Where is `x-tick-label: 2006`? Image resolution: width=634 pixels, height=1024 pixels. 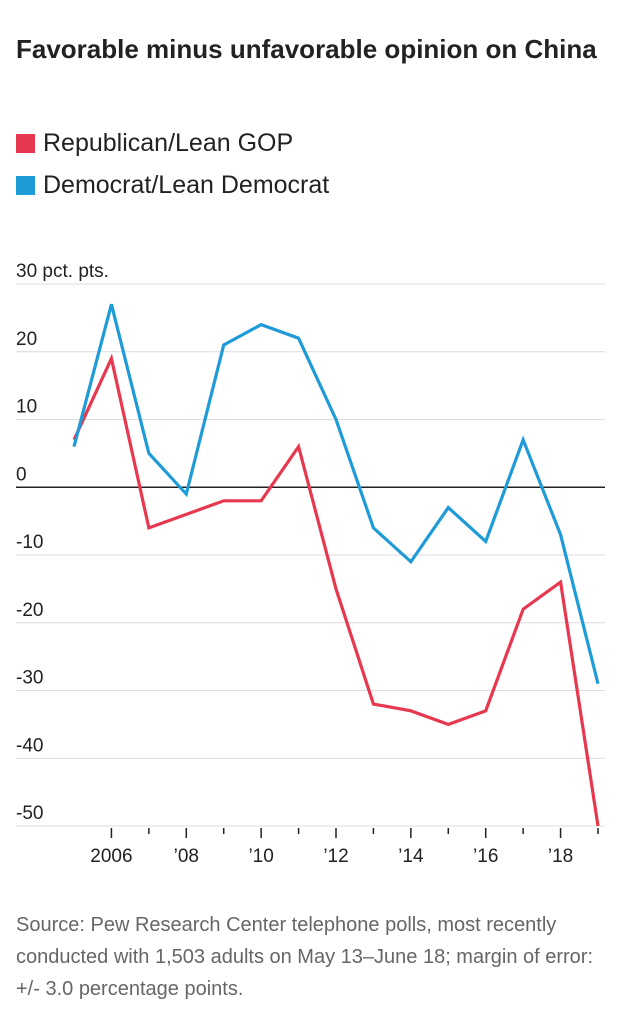 x-tick-label: 2006 is located at coordinates (111, 856).